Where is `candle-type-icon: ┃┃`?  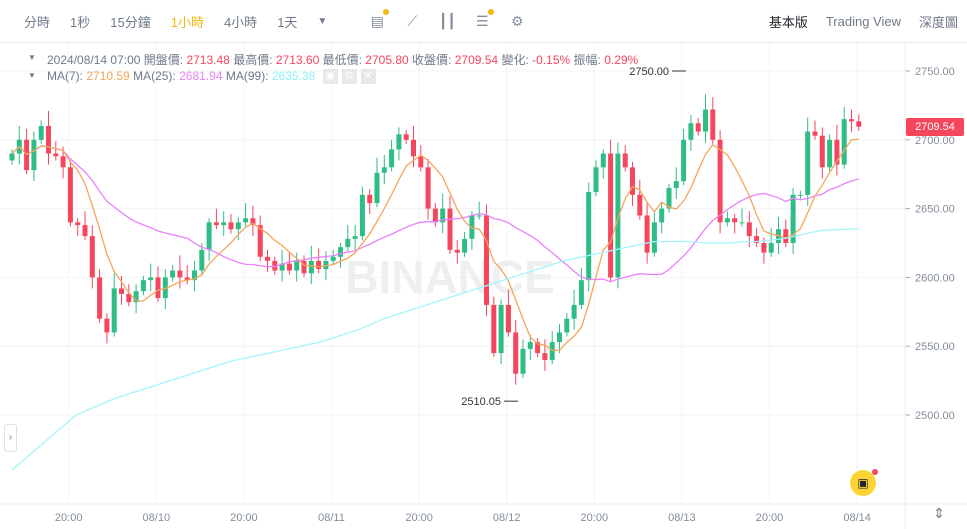 candle-type-icon: ┃┃ is located at coordinates (447, 20).